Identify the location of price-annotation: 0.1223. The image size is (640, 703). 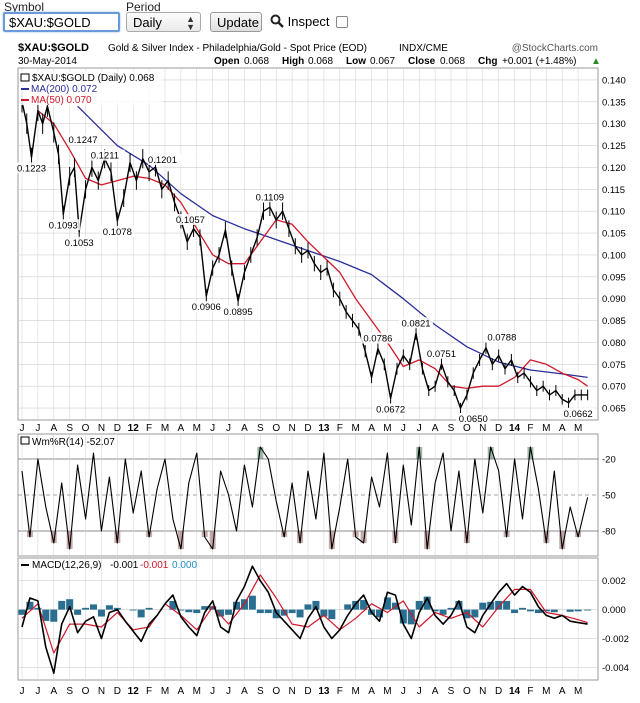
(31, 168).